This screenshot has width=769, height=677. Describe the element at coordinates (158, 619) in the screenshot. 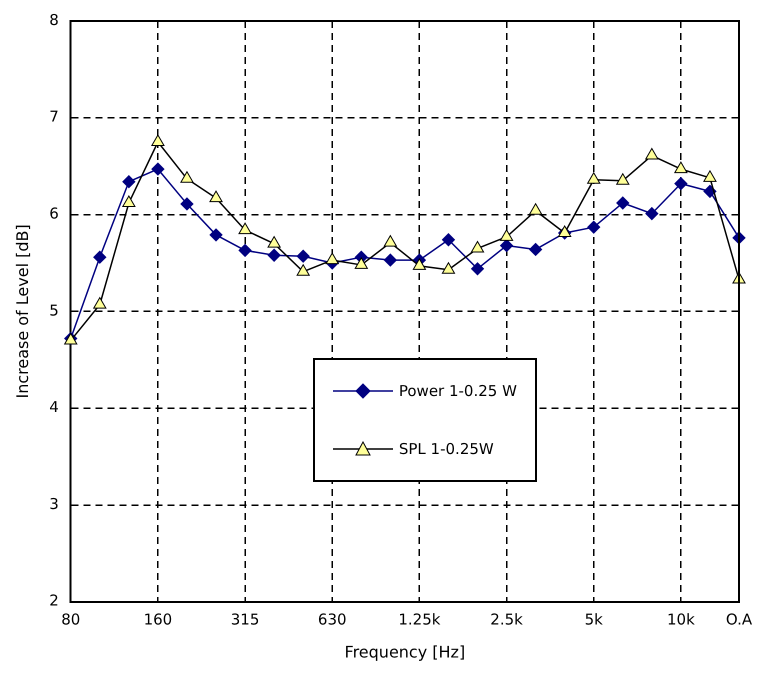

I see `x-tick-label: 160` at that location.